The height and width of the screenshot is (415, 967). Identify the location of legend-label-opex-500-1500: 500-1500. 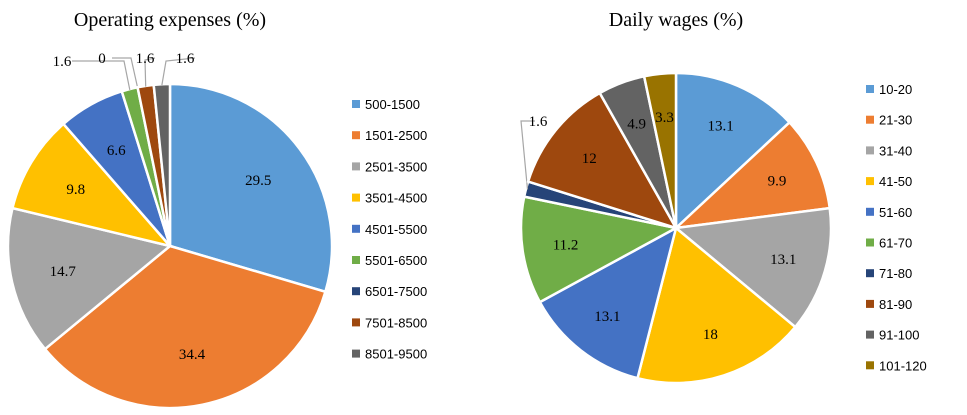
(392, 104).